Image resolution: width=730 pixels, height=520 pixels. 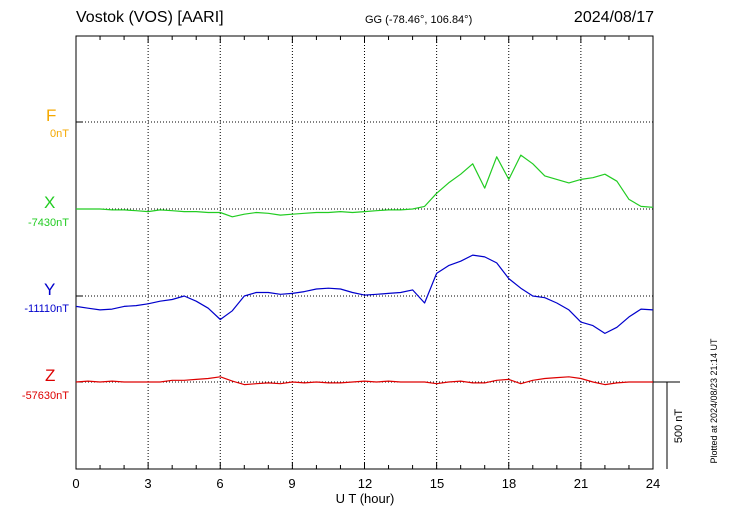 I want to click on x-tick-label: 15, so click(x=437, y=483).